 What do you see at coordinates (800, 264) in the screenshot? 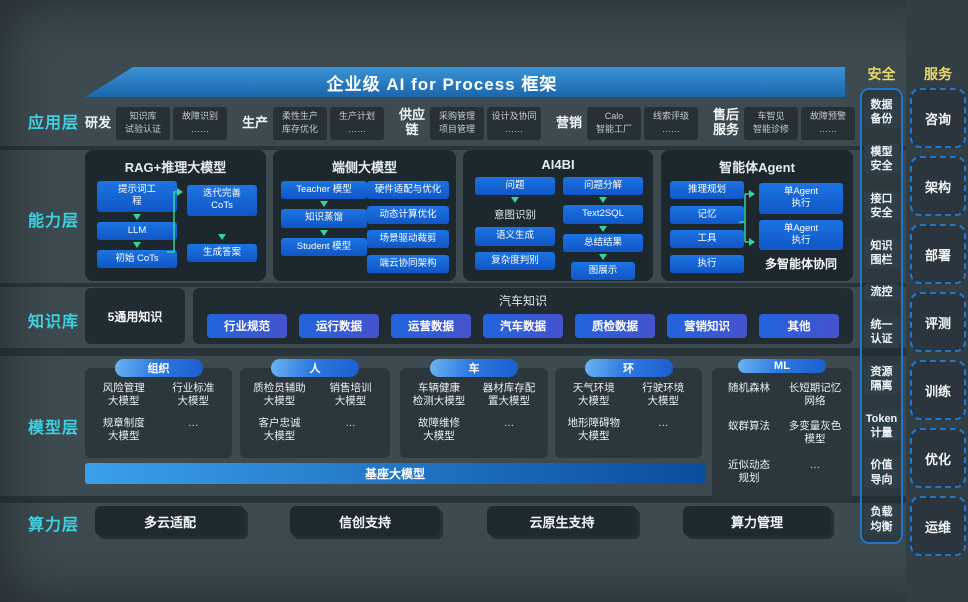
I see `multi-agent-caption: 多智能体协同` at bounding box center [800, 264].